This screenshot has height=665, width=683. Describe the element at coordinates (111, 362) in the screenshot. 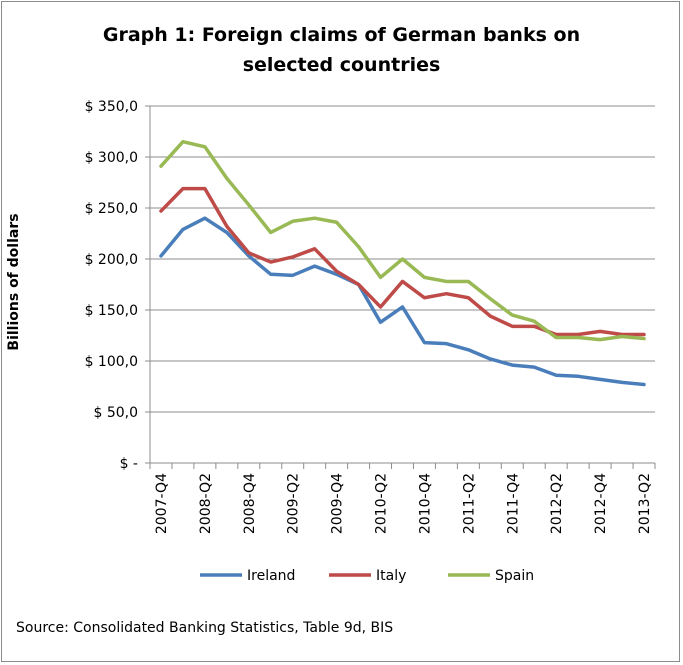

I see `y-tick-label: $ 100,0` at that location.